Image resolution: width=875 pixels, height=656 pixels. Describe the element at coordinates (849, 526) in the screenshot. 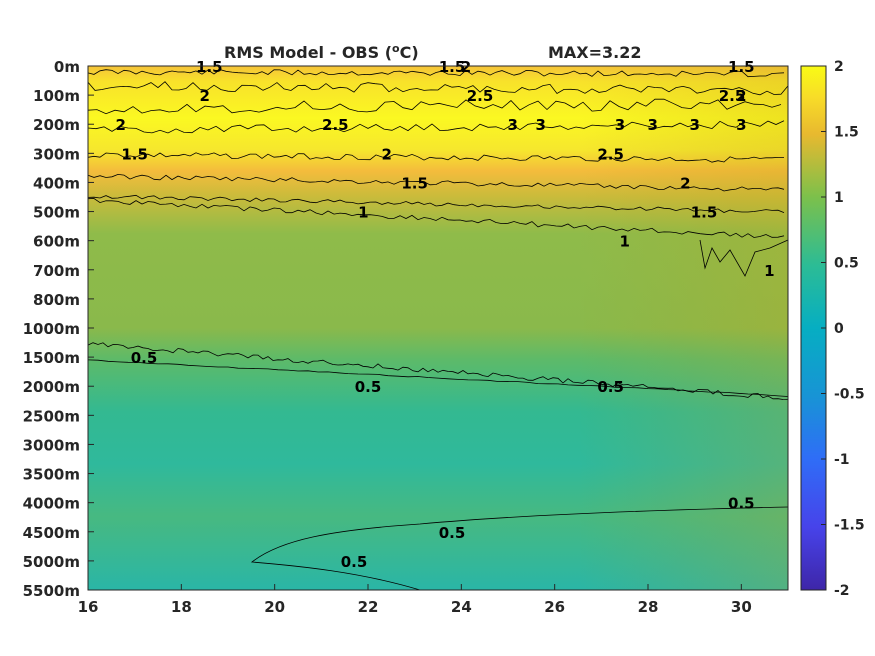

I see `colorbar-tick-label: -1.5` at that location.